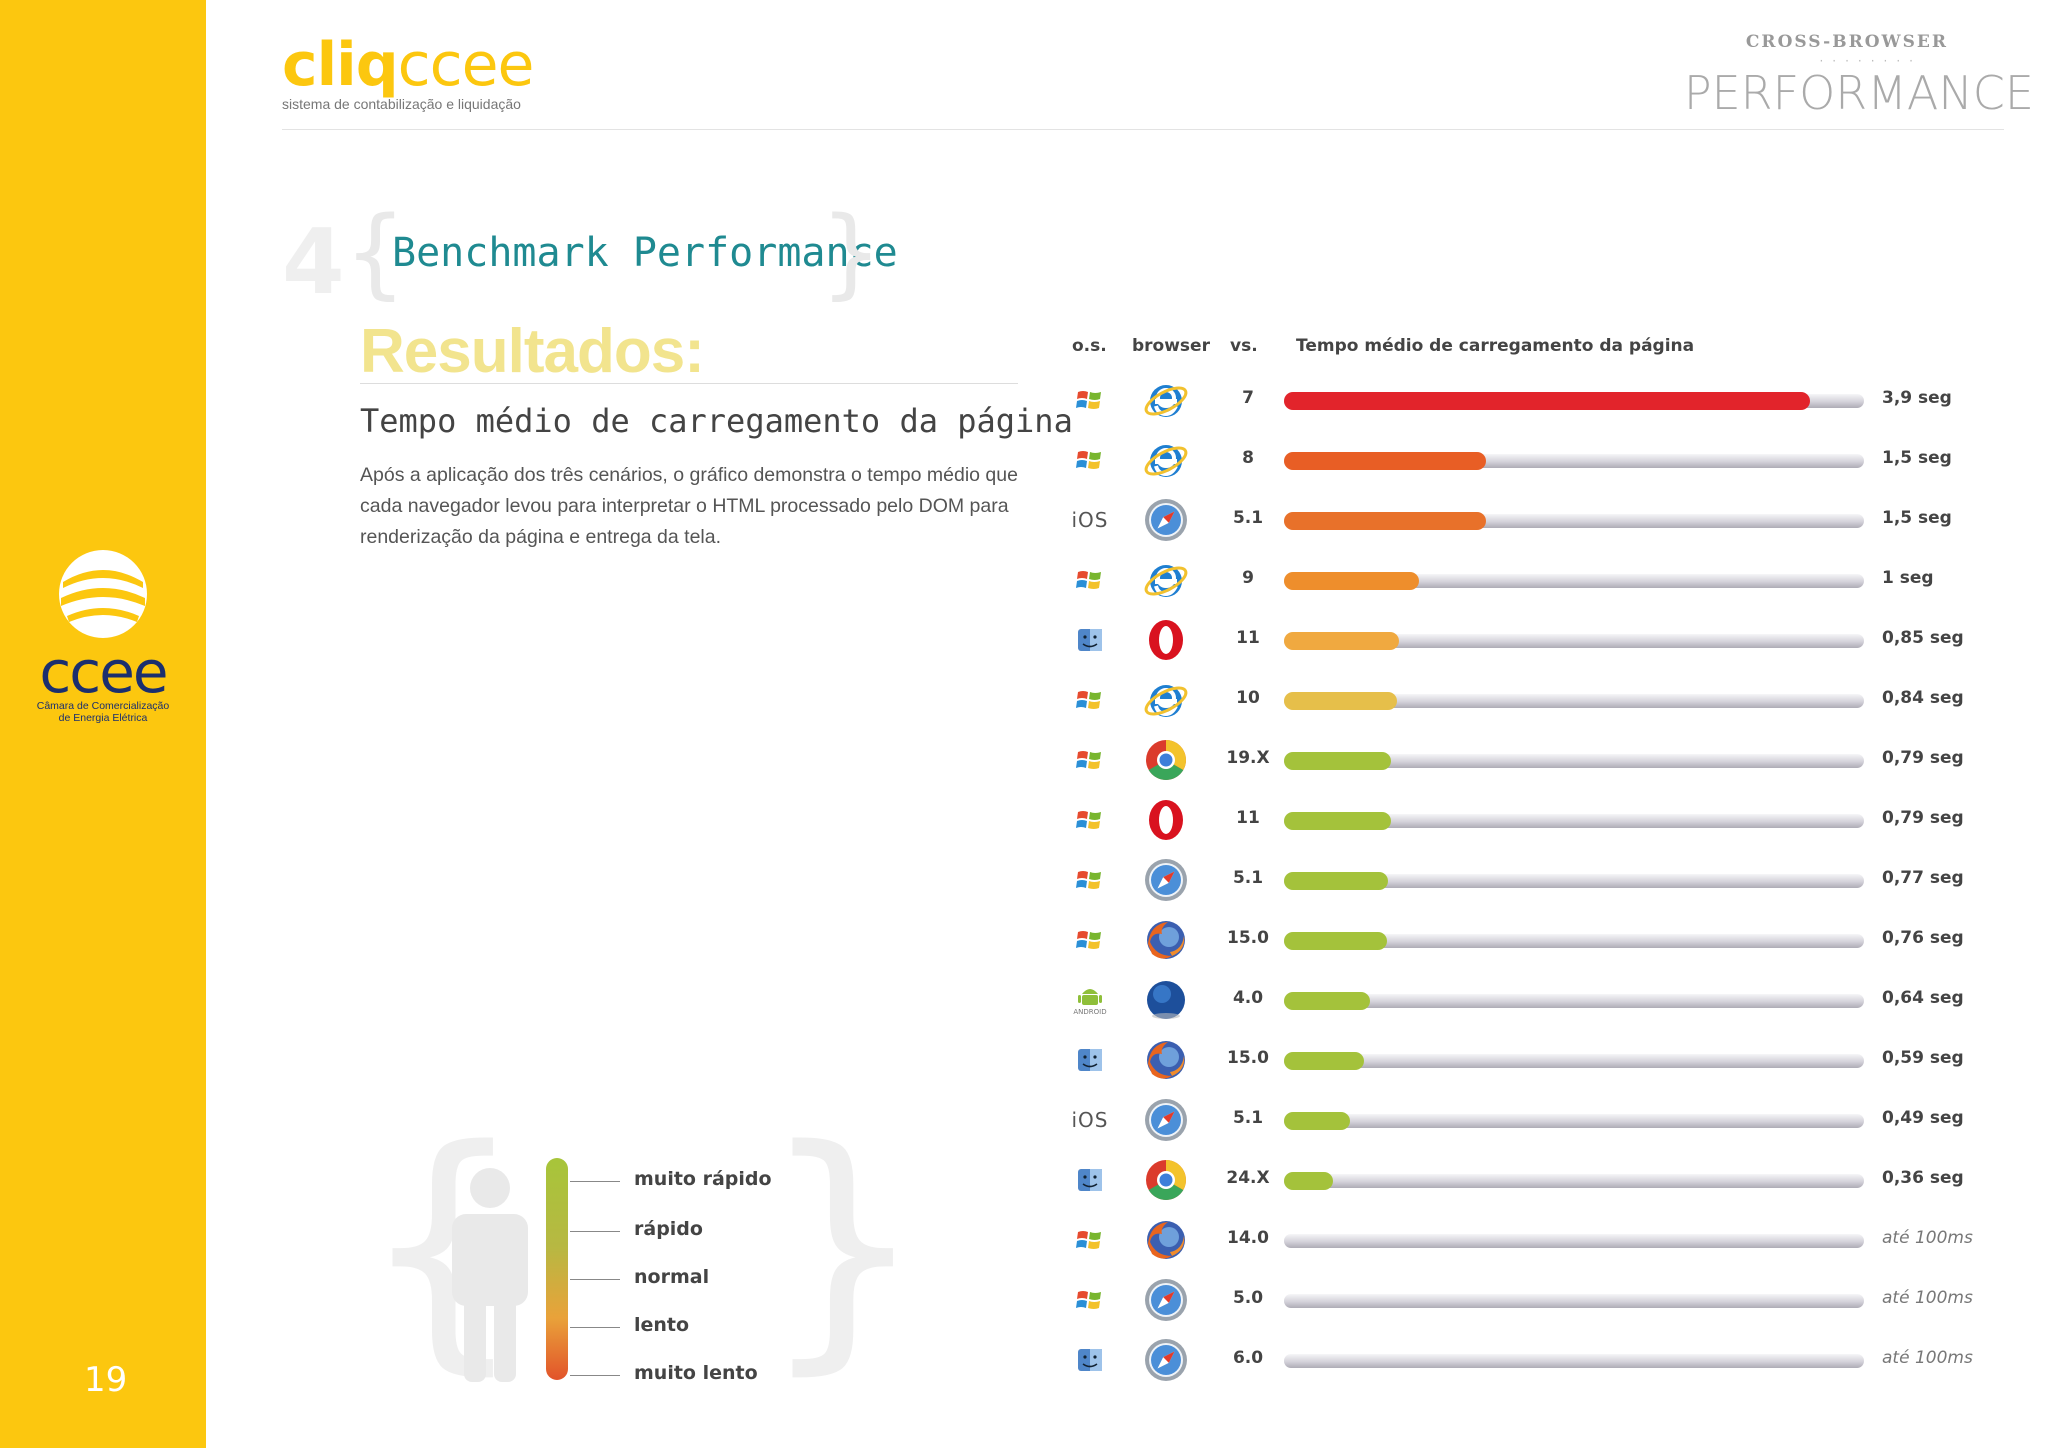 Image resolution: width=2048 pixels, height=1448 pixels. What do you see at coordinates (313, 262) in the screenshot?
I see `section-number: 4` at bounding box center [313, 262].